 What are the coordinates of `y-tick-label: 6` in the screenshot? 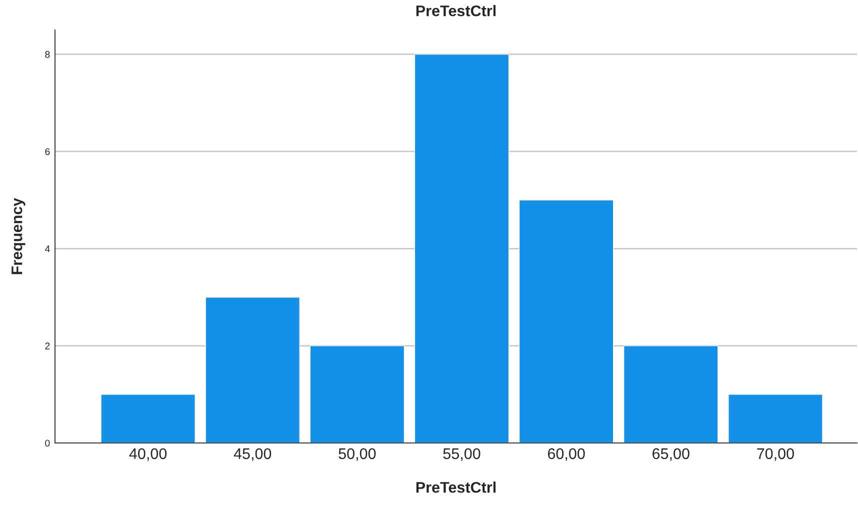 It's located at (47, 152).